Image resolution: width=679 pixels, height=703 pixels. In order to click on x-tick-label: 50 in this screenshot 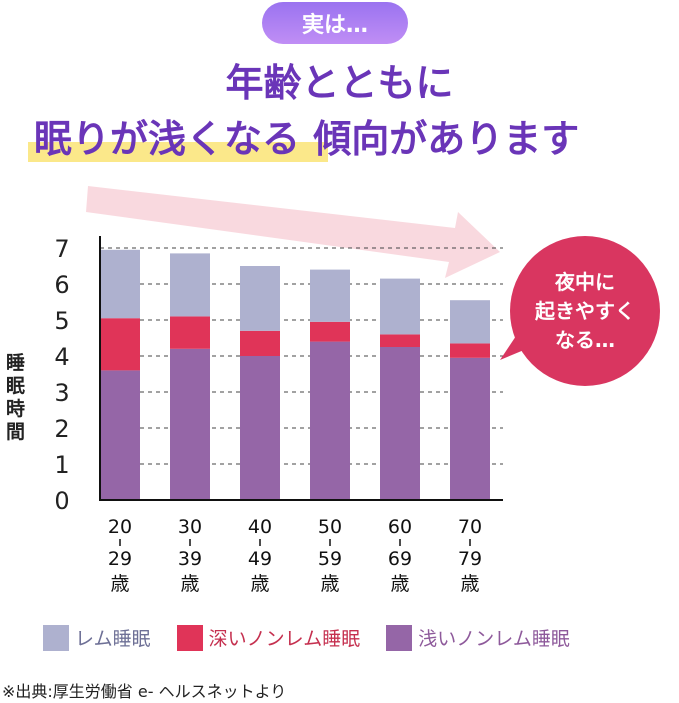, I will do `click(330, 527)`.